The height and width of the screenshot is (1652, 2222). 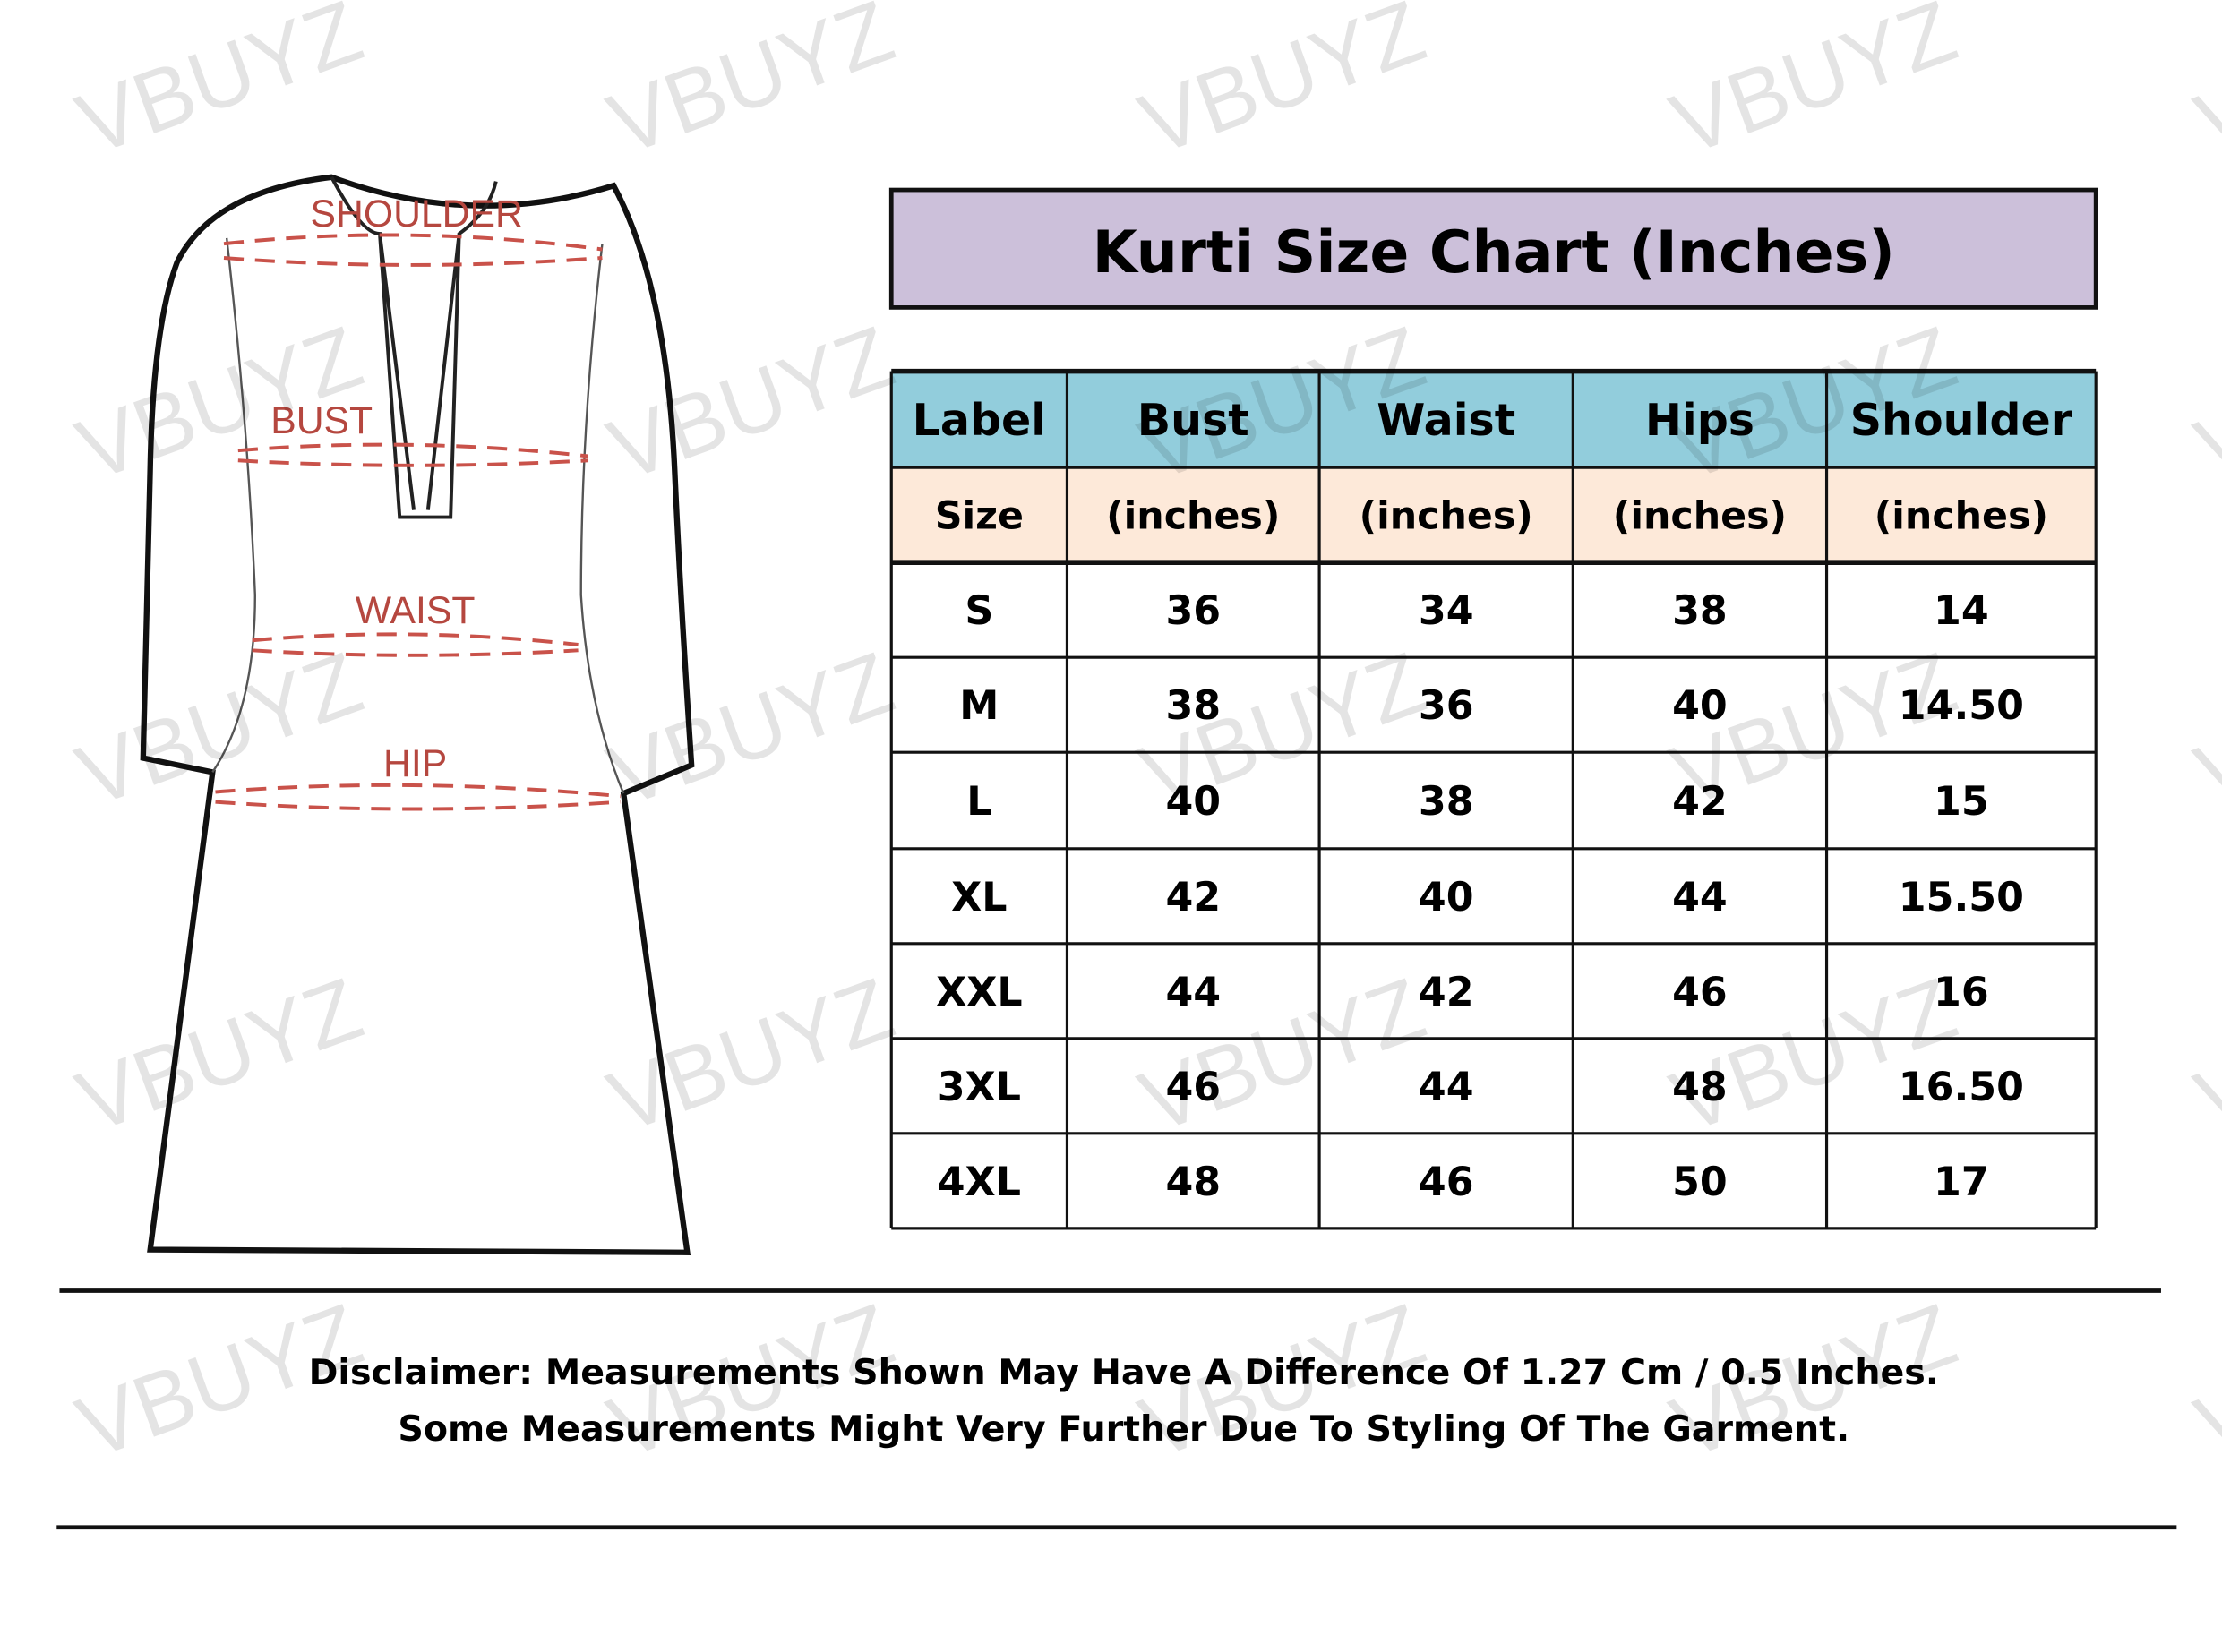 I want to click on subheader-row, so click(x=1494, y=515).